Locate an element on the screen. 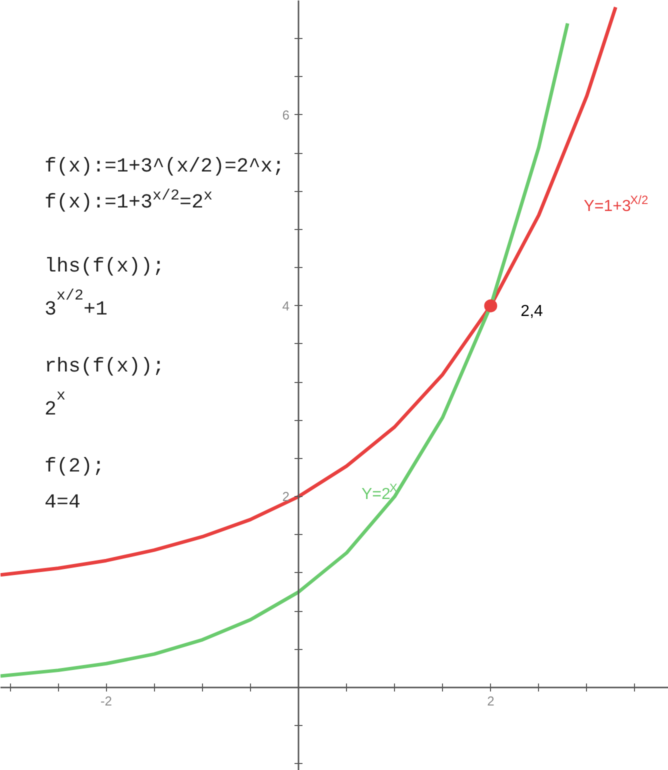  annotation: f(2); is located at coordinates (74, 467).